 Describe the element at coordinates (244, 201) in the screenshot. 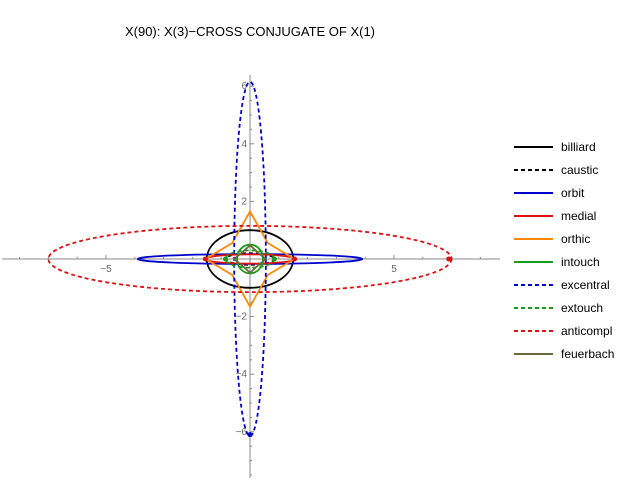

I see `y-tick-label: 2` at that location.